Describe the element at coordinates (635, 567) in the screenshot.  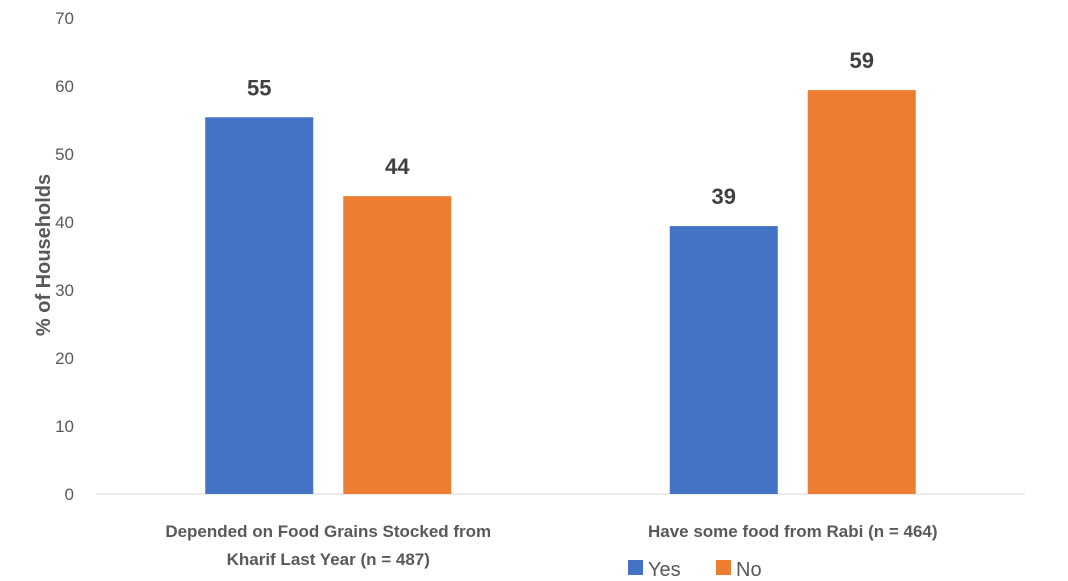
I see `legend-swatch-yes` at that location.